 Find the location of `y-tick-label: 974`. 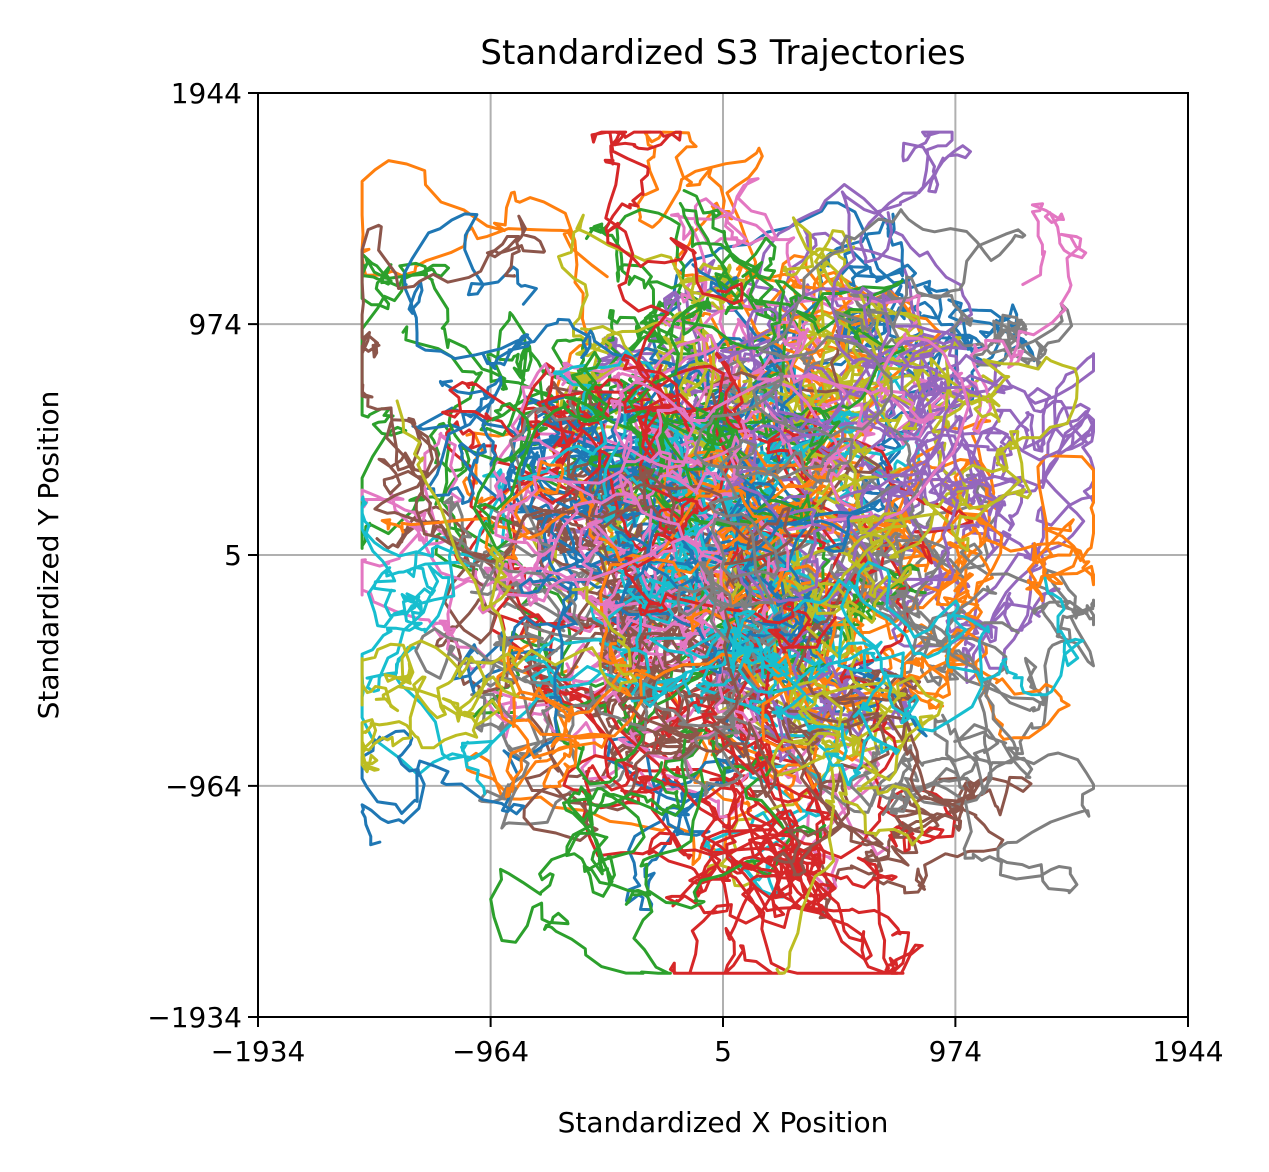

y-tick-label: 974 is located at coordinates (215, 324).